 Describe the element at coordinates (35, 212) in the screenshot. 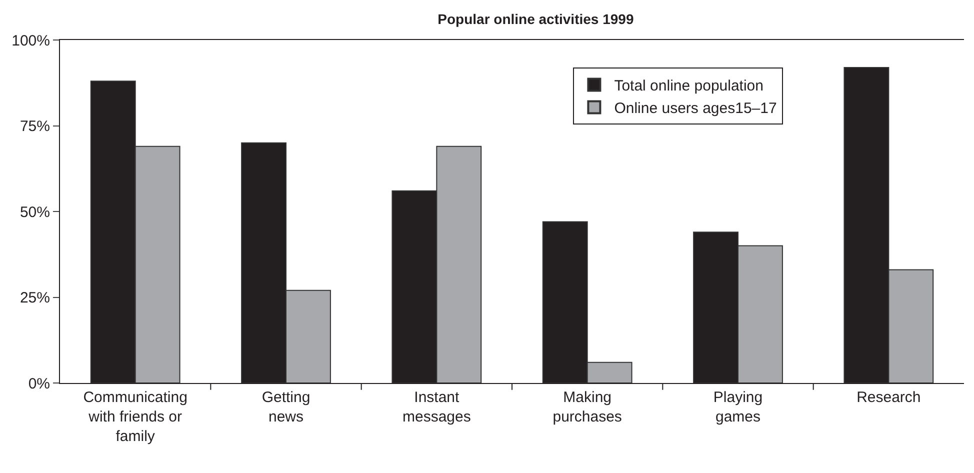

I see `y-tick-label: 50%` at that location.